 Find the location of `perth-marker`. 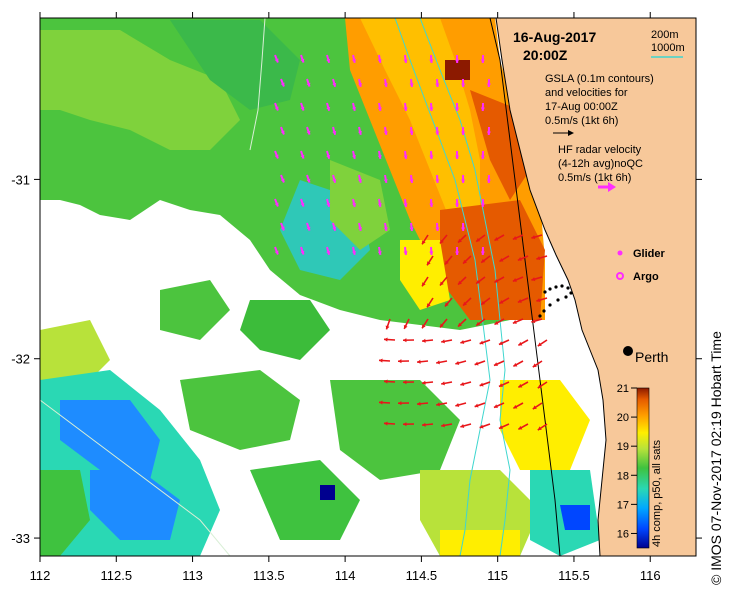

perth-marker is located at coordinates (628, 351).